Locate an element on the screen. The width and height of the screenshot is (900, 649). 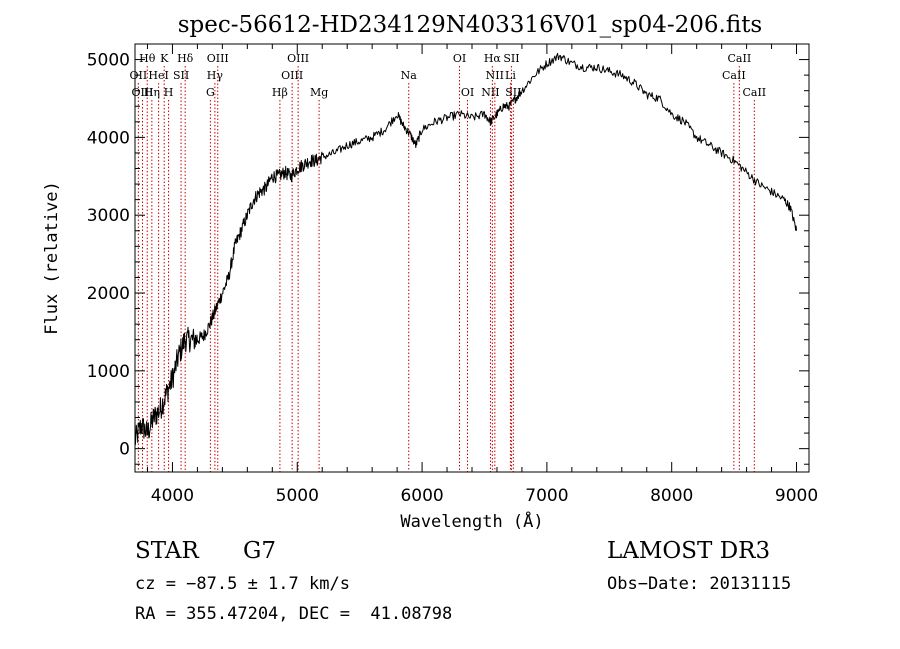
marker-label: Hθ is located at coordinates (147, 58).